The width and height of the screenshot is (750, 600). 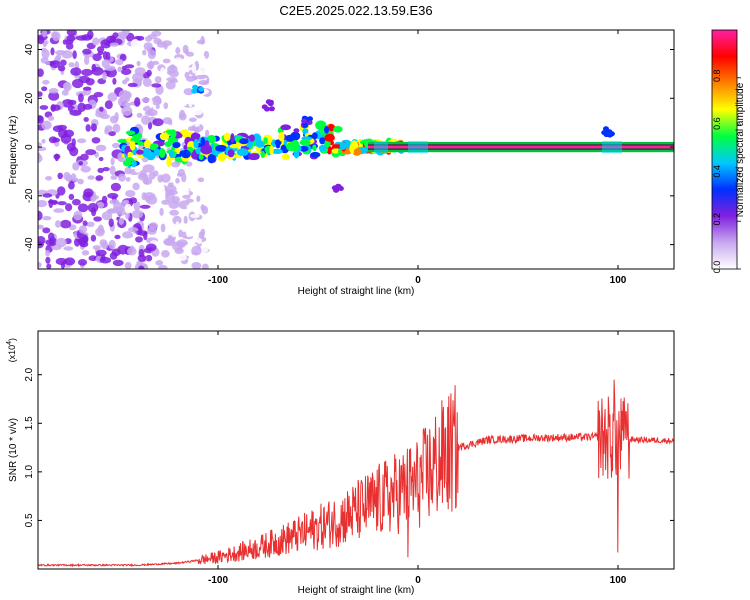 What do you see at coordinates (717, 171) in the screenshot?
I see `colorbar-tick-label: 0.4` at bounding box center [717, 171].